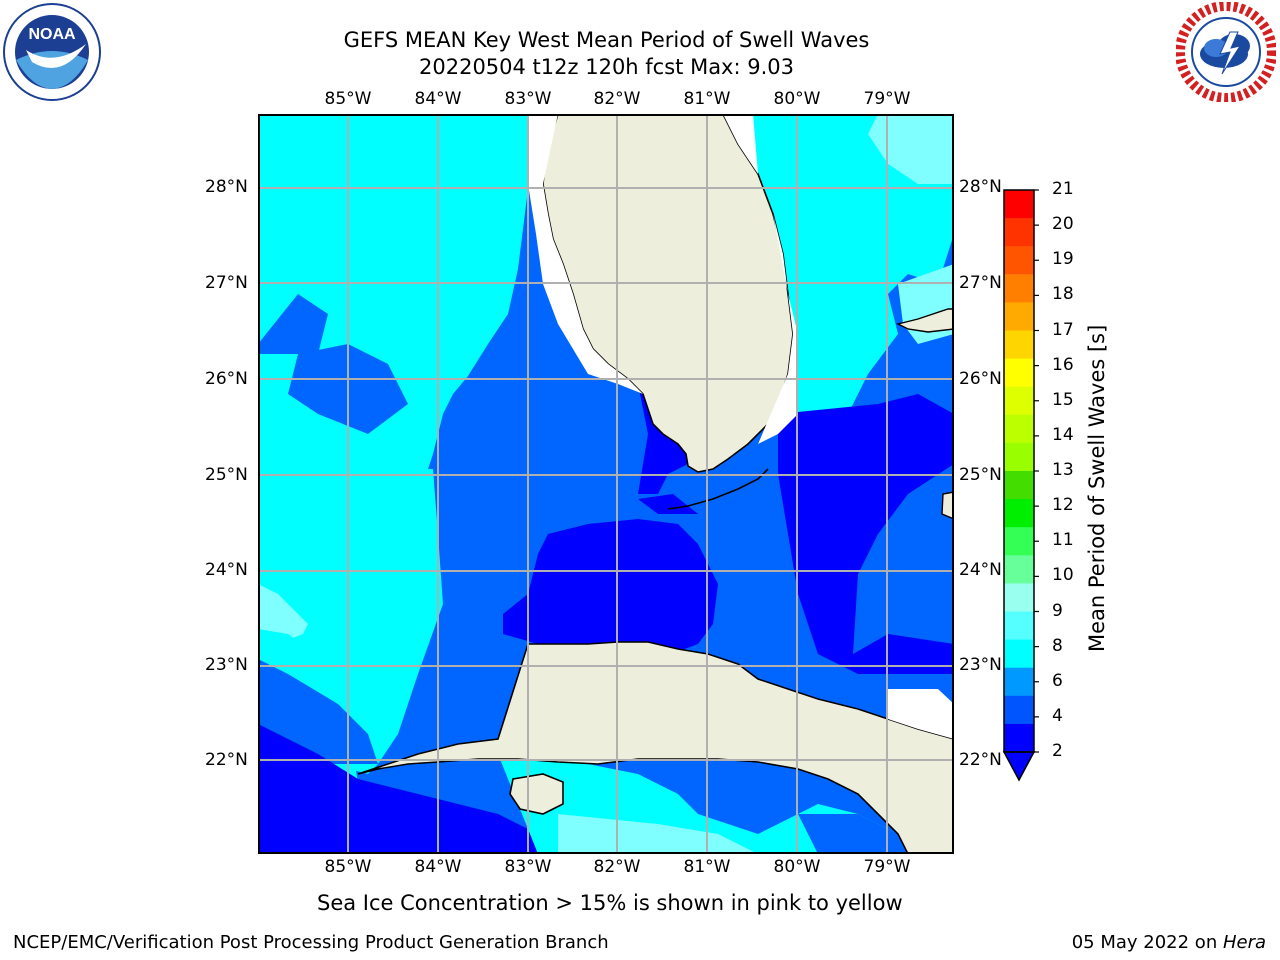  Describe the element at coordinates (1063, 434) in the screenshot. I see `colorbar-tick-label: 14` at that location.